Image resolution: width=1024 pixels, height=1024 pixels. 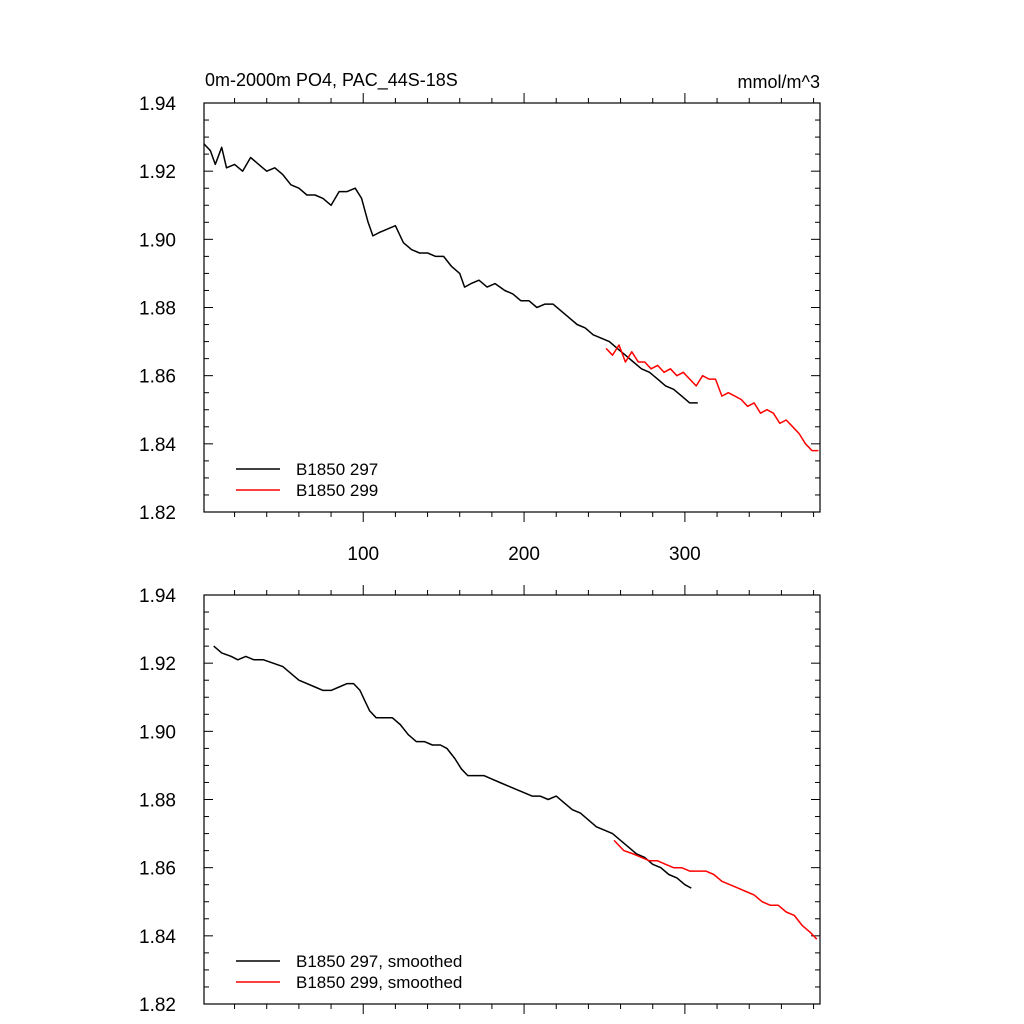 What do you see at coordinates (337, 469) in the screenshot?
I see `legend-label-b1850-297: B1850 297` at bounding box center [337, 469].